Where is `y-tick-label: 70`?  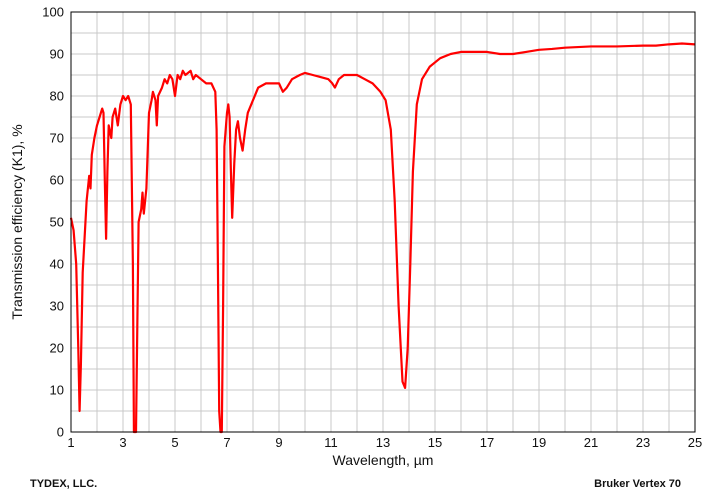
y-tick-label: 70 is located at coordinates (57, 138).